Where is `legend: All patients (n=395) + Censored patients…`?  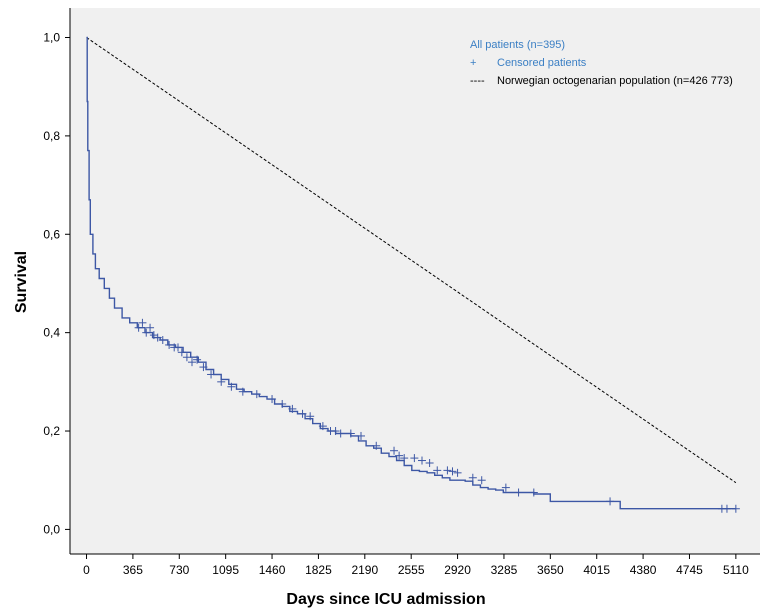 legend: All patients (n=395) + Censored patients… is located at coordinates (601, 63).